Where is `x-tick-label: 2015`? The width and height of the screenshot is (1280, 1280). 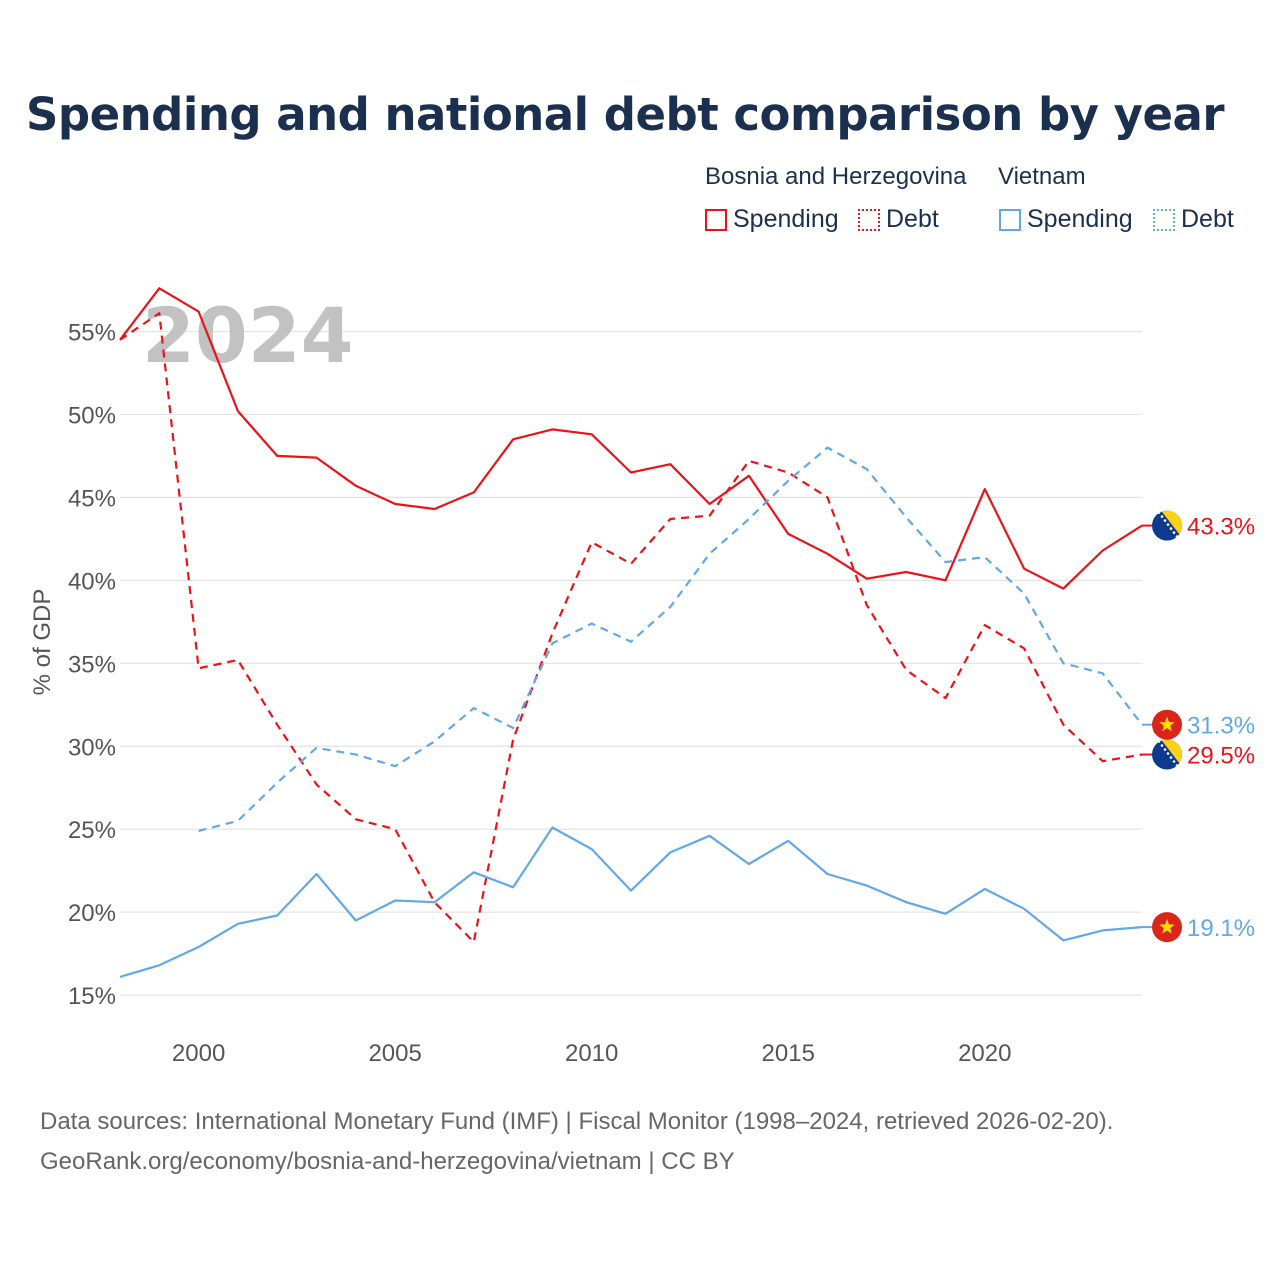
x-tick-label: 2015 is located at coordinates (788, 1053).